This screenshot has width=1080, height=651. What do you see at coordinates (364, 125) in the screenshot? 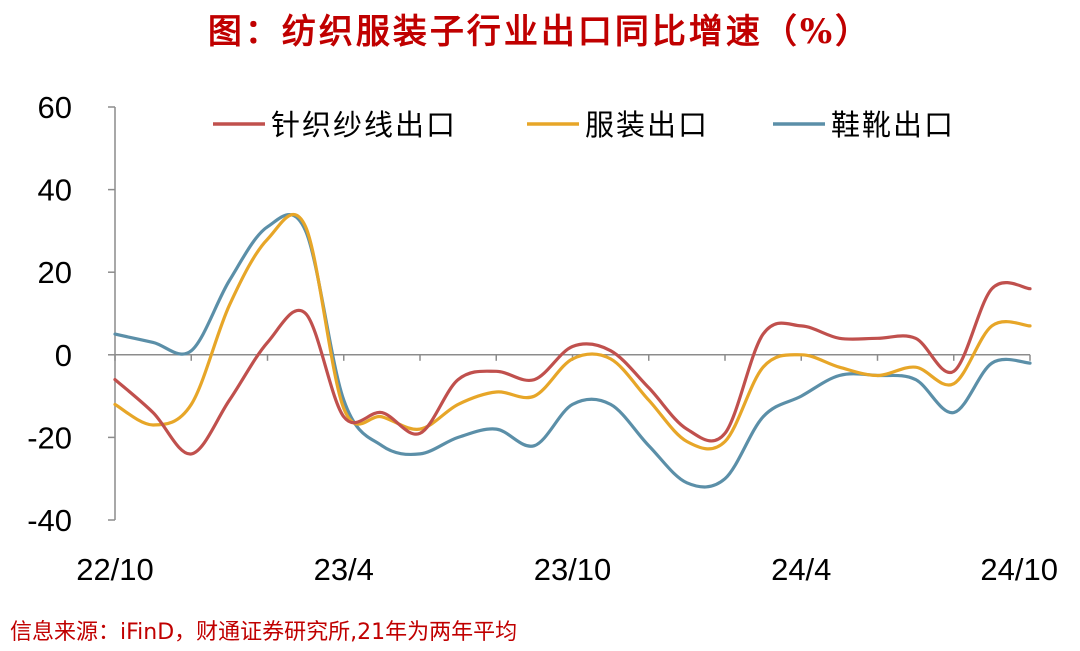
I see `legend-label: 针织纱线出口` at bounding box center [364, 125].